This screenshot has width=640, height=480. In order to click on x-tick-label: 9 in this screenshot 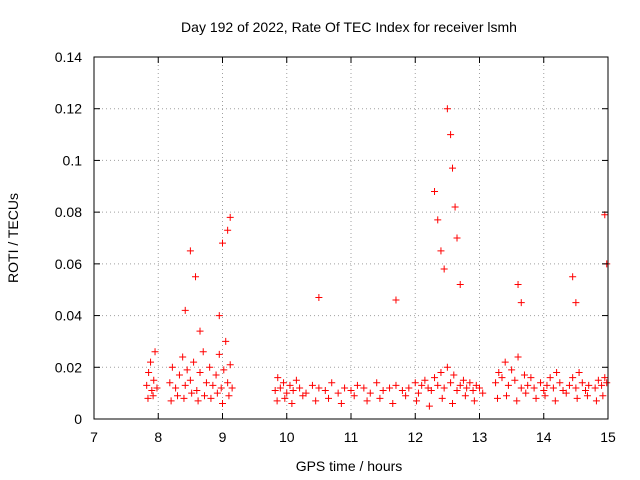, I will do `click(223, 437)`.